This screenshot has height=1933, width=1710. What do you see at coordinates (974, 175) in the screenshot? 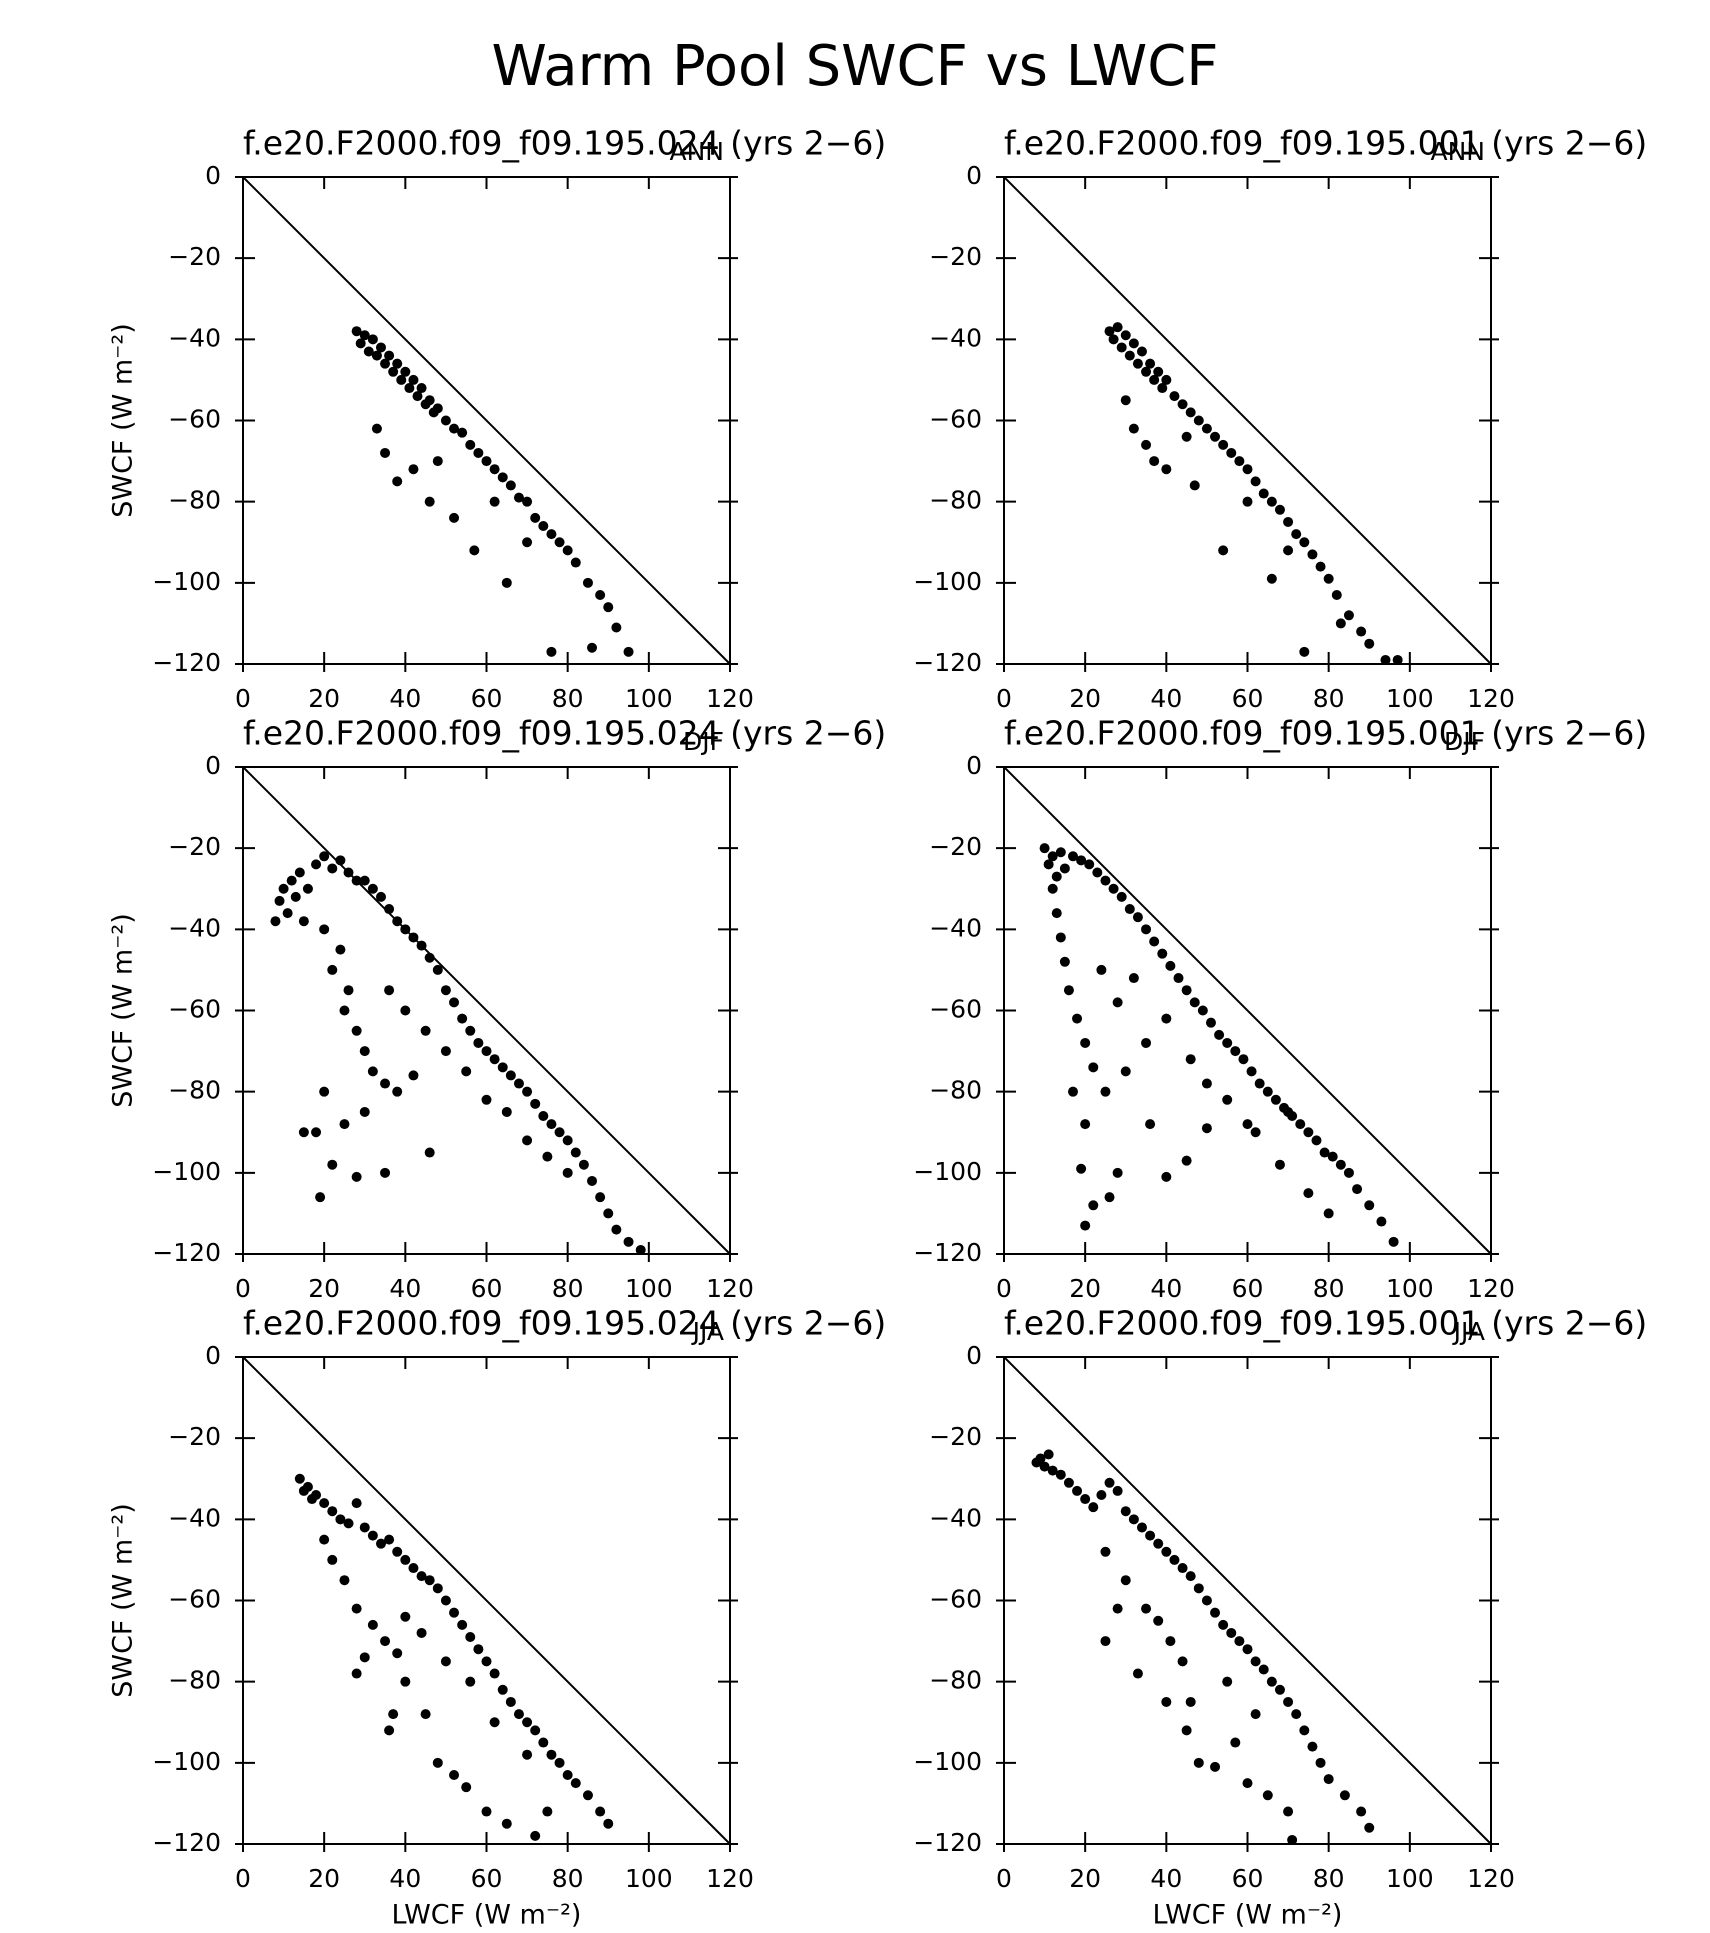
I see `y-tick-label: 0` at bounding box center [974, 175].